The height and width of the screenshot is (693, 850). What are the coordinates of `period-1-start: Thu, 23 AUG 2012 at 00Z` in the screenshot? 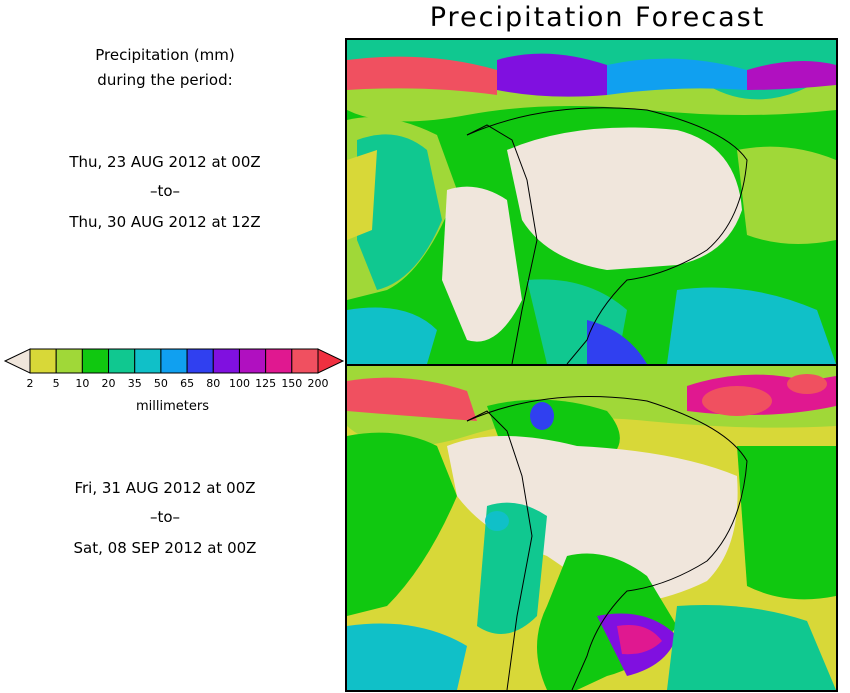 It's located at (165, 162).